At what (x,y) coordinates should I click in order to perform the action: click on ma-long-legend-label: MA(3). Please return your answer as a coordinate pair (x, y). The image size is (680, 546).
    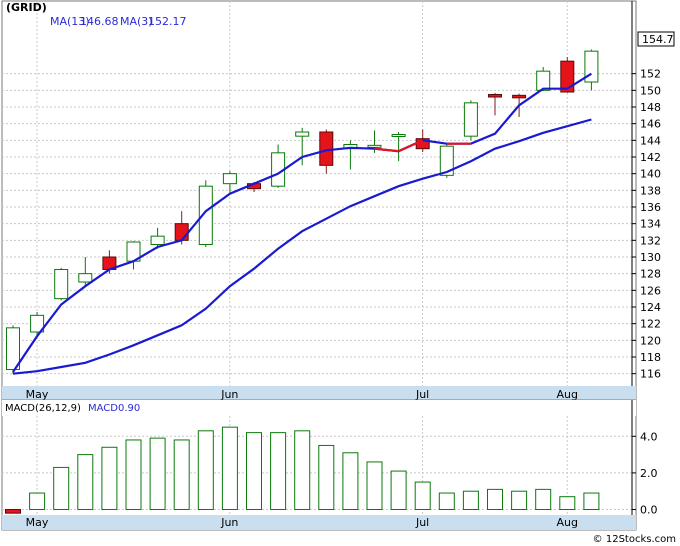
    Looking at the image, I should click on (136, 21).